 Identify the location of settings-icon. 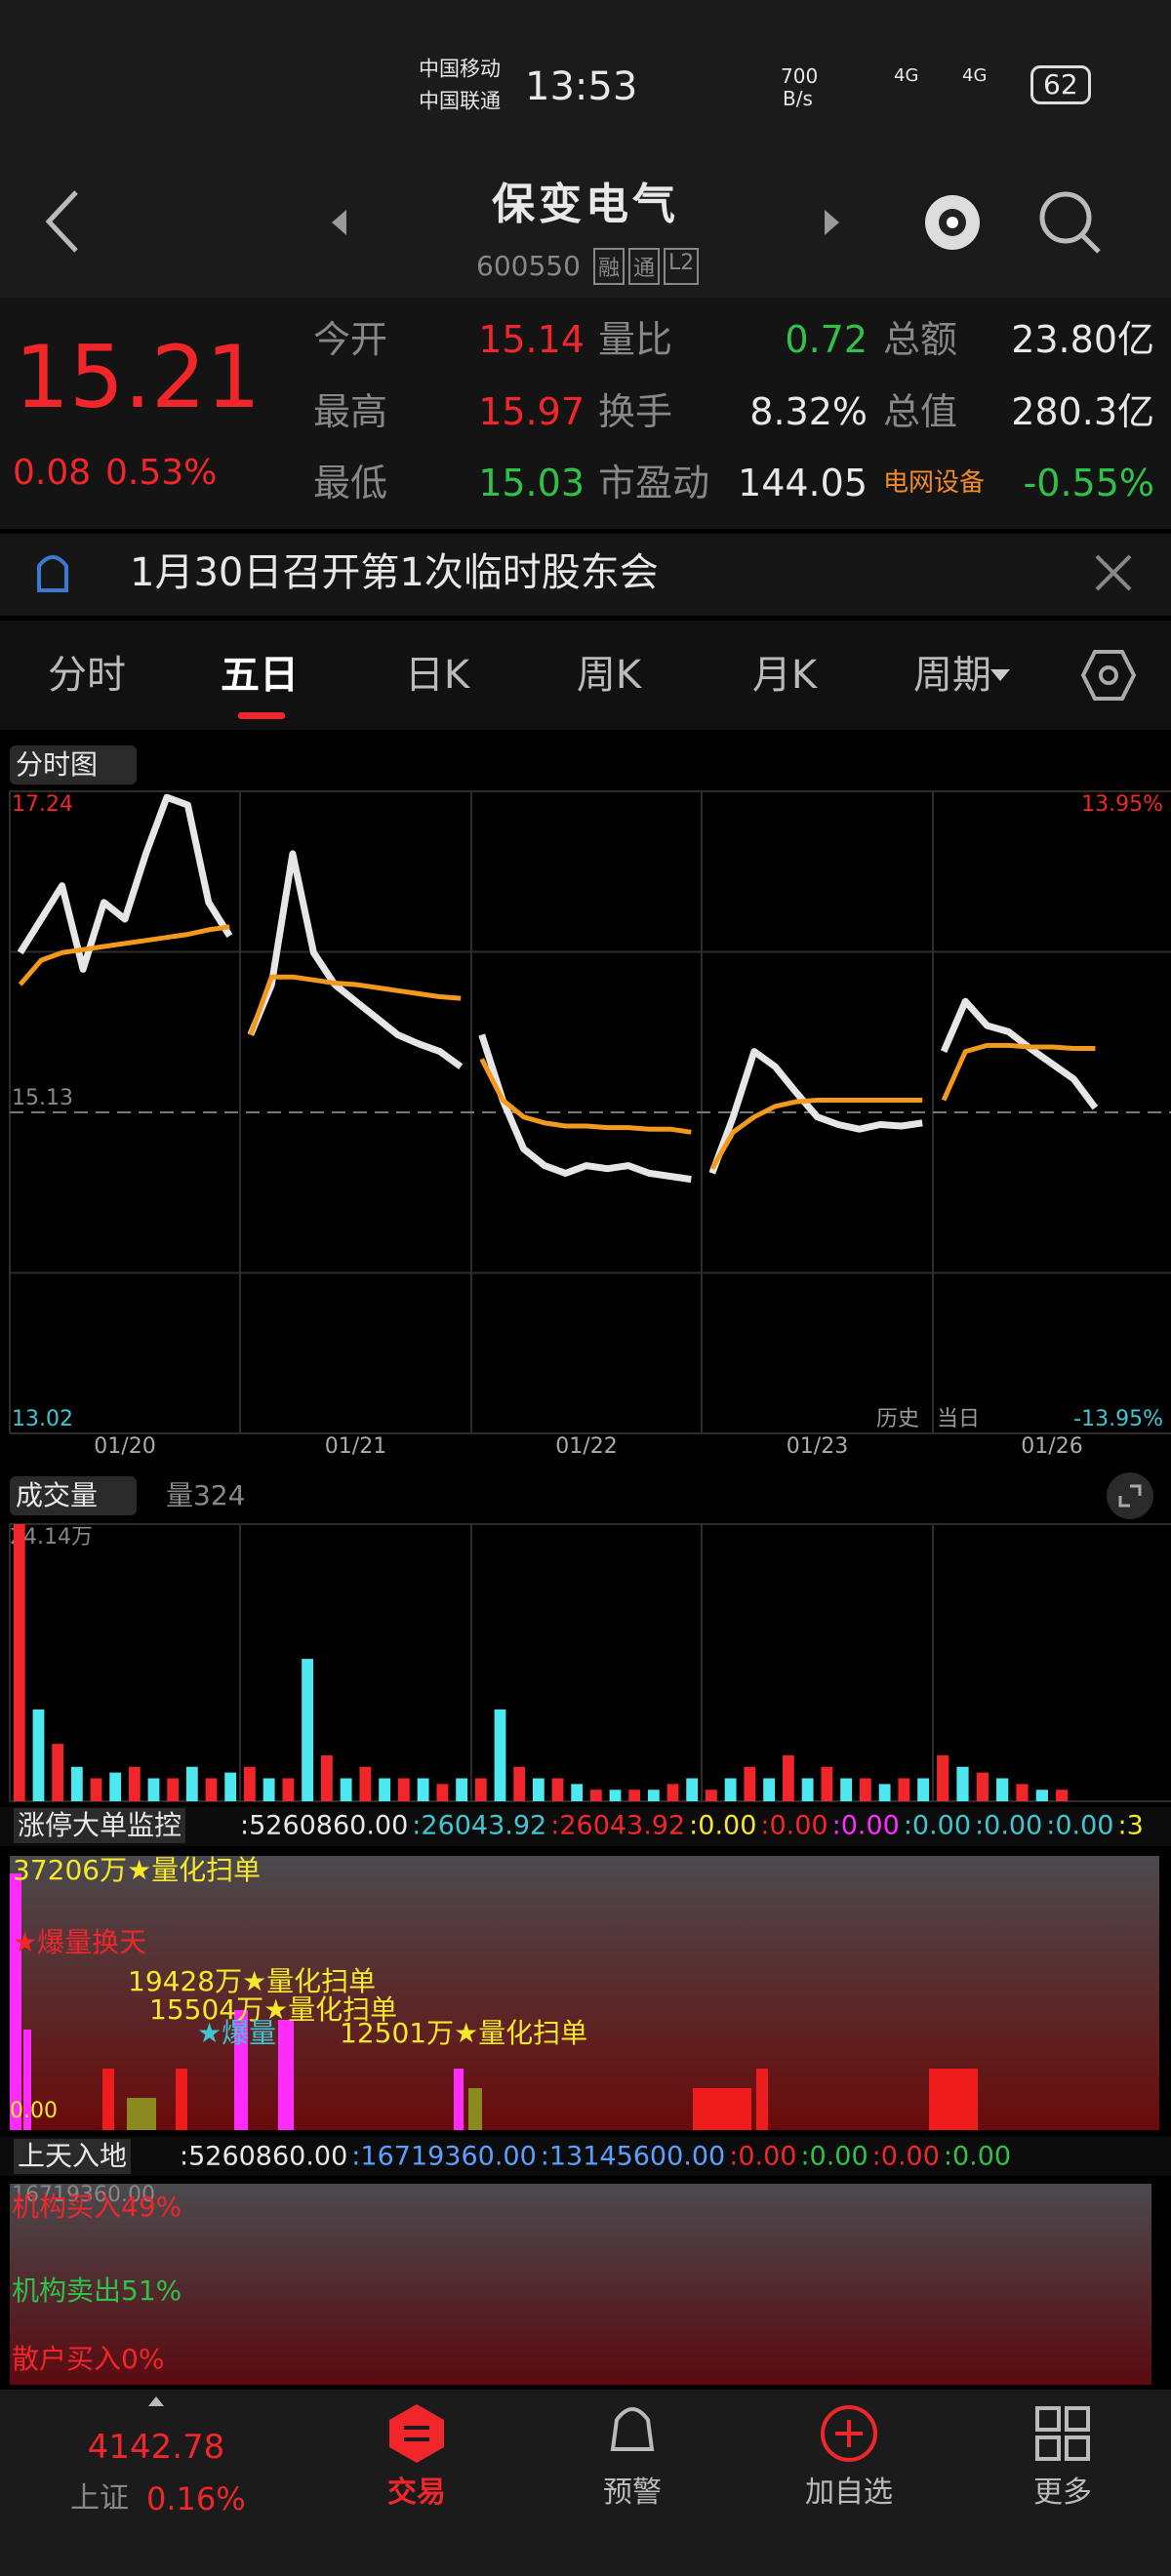
(1108, 675).